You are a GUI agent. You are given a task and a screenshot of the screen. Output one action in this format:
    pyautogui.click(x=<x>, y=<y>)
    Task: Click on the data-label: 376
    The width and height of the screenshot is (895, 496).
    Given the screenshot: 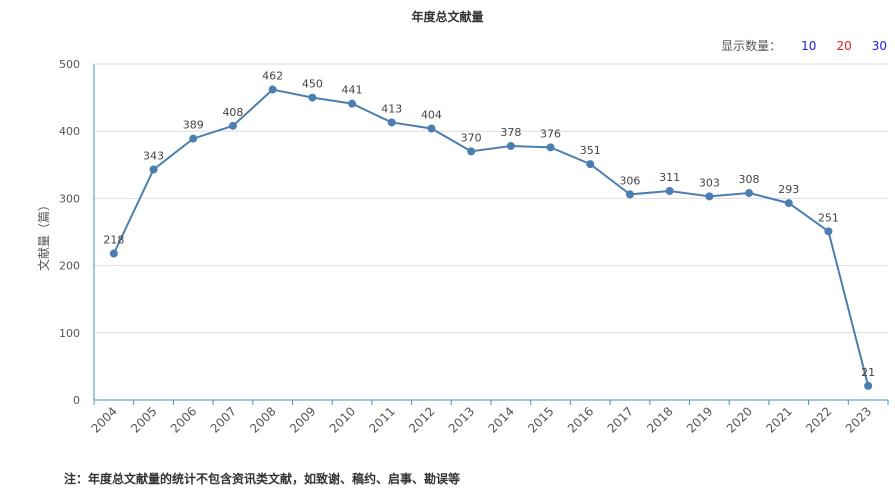 What is the action you would take?
    pyautogui.click(x=550, y=133)
    